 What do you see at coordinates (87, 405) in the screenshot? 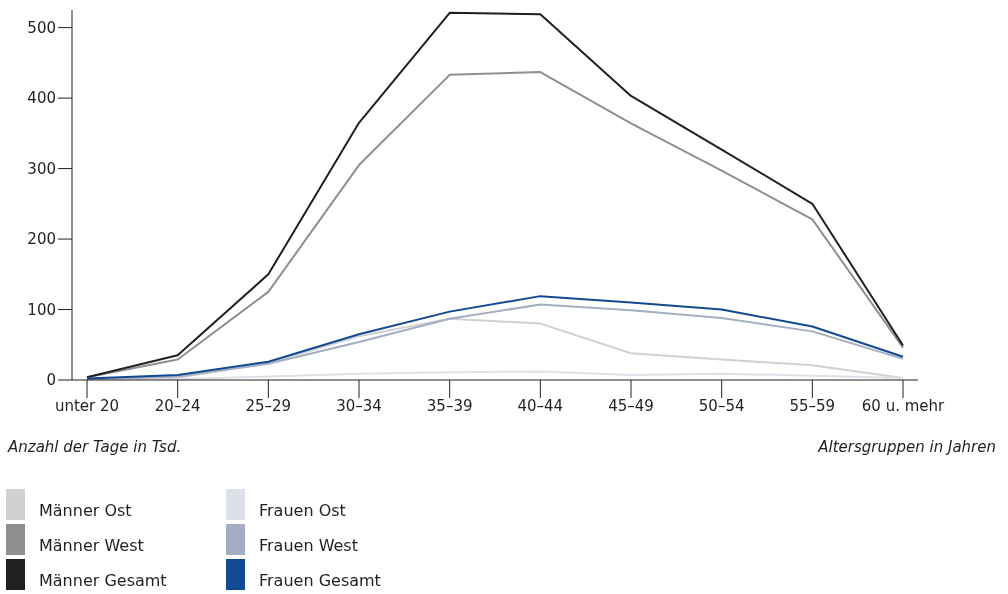
I see `x-tick-label: unter 20` at bounding box center [87, 405].